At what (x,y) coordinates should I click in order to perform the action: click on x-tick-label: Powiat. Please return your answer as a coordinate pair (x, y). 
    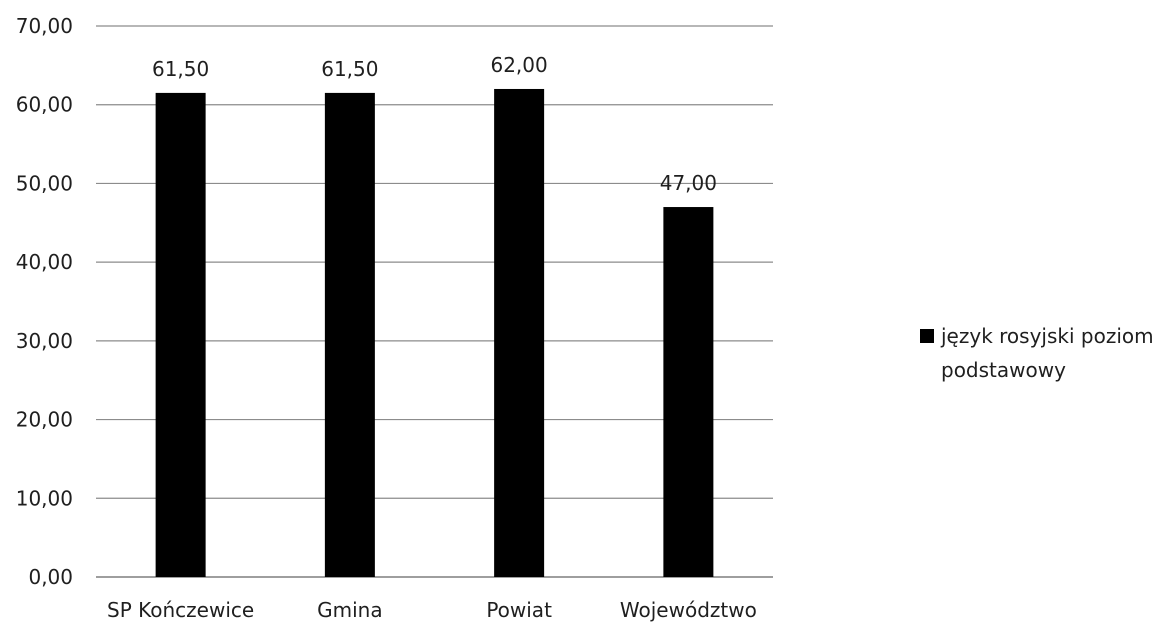
    Looking at the image, I should click on (519, 610).